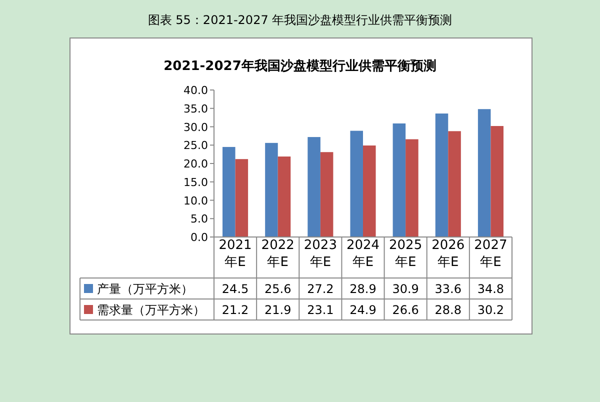 This screenshot has width=600, height=402. Describe the element at coordinates (405, 289) in the screenshot. I see `data-label: 30.9` at that location.